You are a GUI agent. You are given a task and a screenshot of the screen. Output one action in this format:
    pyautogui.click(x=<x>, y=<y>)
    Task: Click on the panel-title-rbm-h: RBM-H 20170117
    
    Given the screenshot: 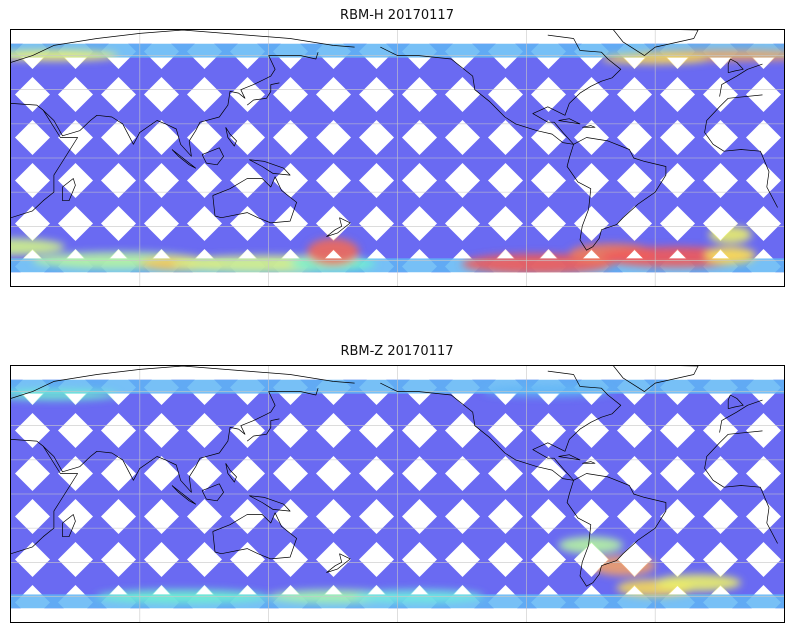 What is the action you would take?
    pyautogui.click(x=397, y=15)
    